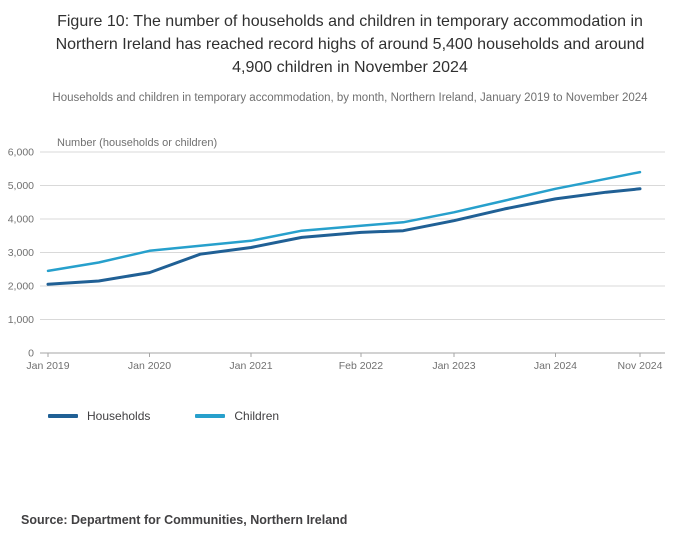 The width and height of the screenshot is (700, 549). What do you see at coordinates (257, 416) in the screenshot?
I see `legend-label-children: Children` at bounding box center [257, 416].